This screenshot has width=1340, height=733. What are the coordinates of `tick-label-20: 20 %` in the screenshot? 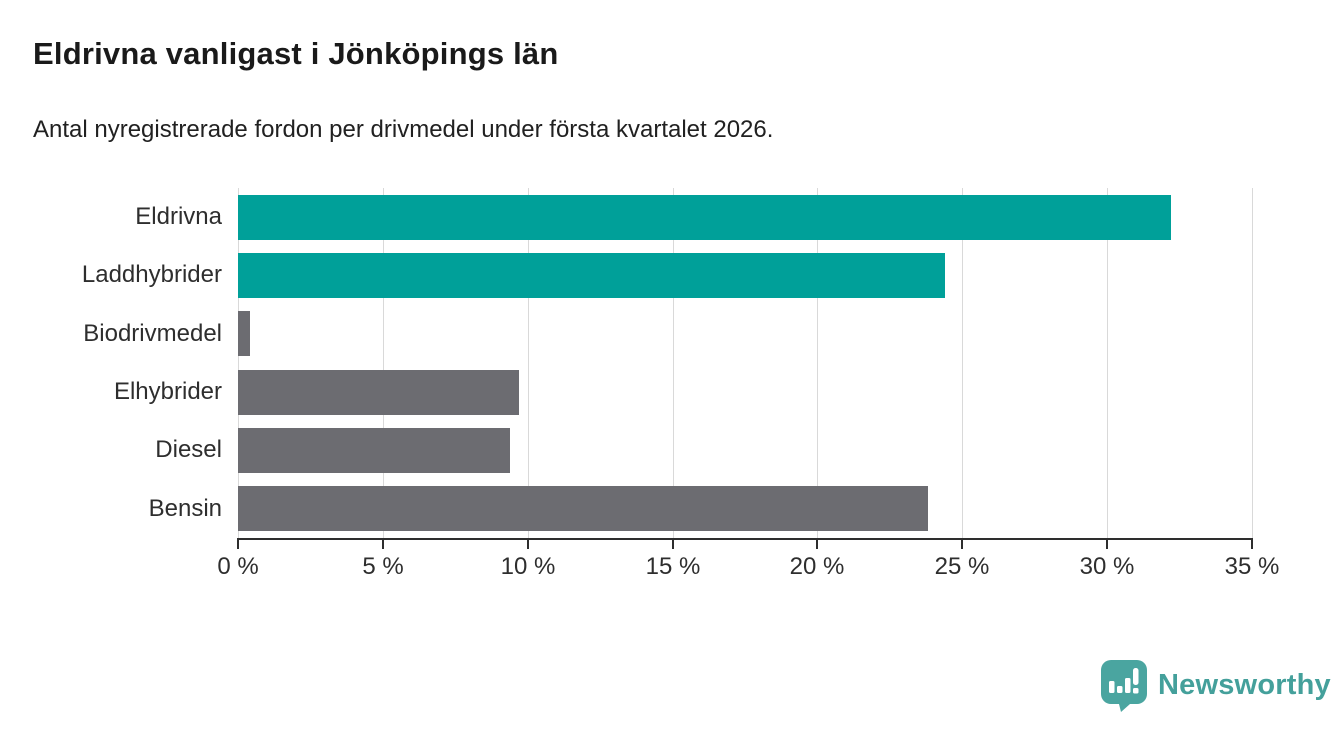 It's located at (817, 566).